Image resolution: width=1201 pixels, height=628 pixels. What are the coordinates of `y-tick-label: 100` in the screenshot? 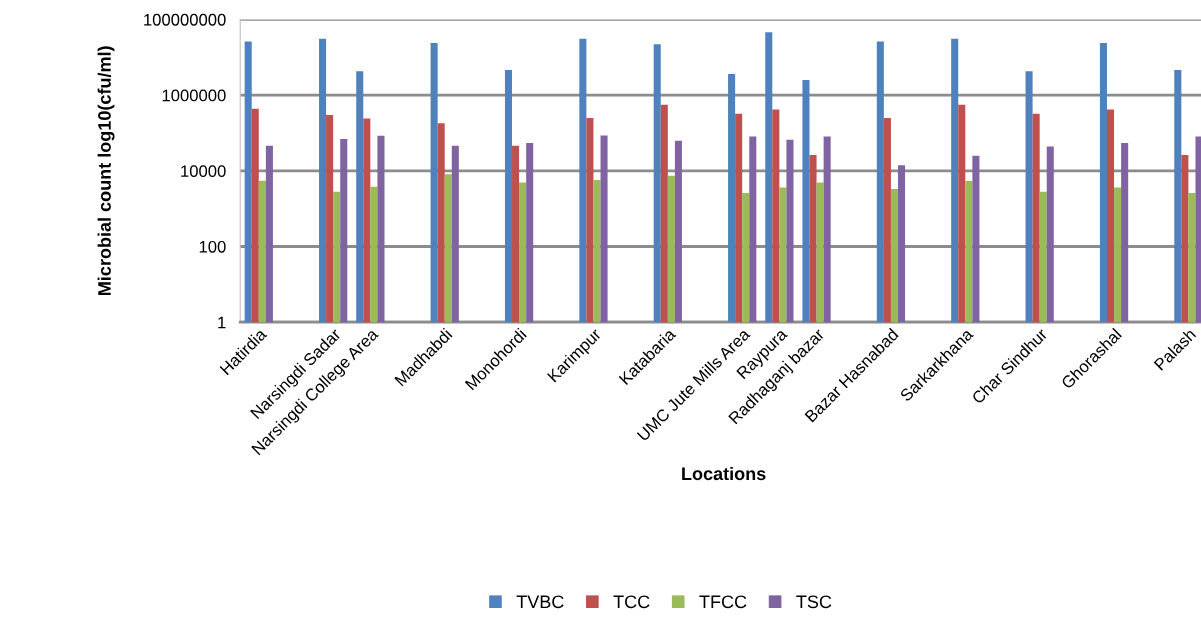 It's located at (212, 246).